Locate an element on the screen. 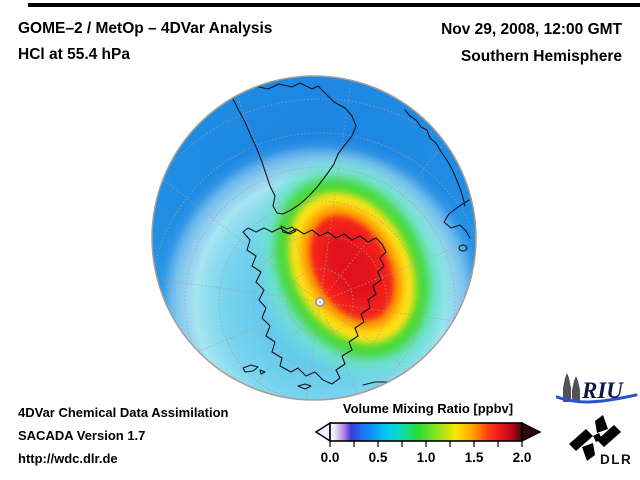 The height and width of the screenshot is (480, 640). tierra-del-fuego-outline is located at coordinates (288, 230).